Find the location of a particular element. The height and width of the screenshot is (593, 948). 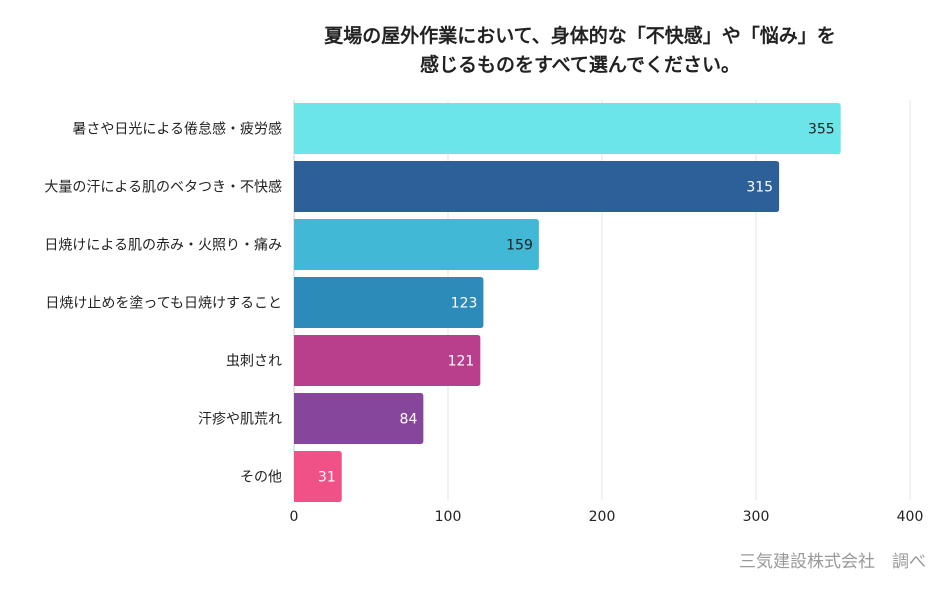

x-tick-label-400: 400 is located at coordinates (910, 517).